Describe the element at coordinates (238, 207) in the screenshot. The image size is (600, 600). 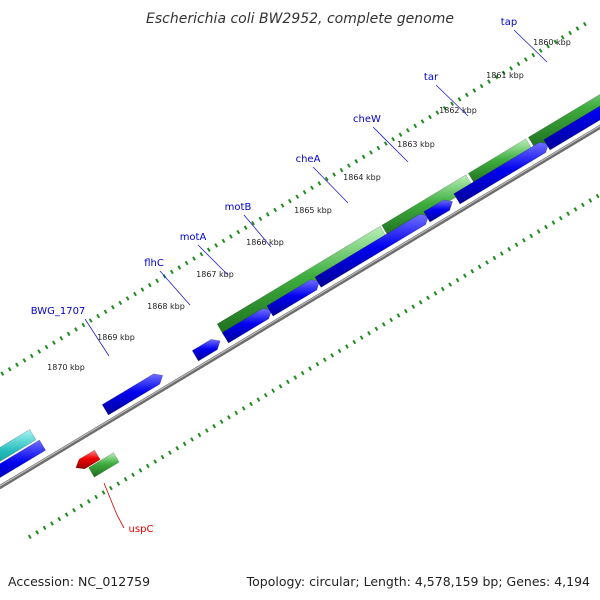
I see `gene-label: motB` at that location.